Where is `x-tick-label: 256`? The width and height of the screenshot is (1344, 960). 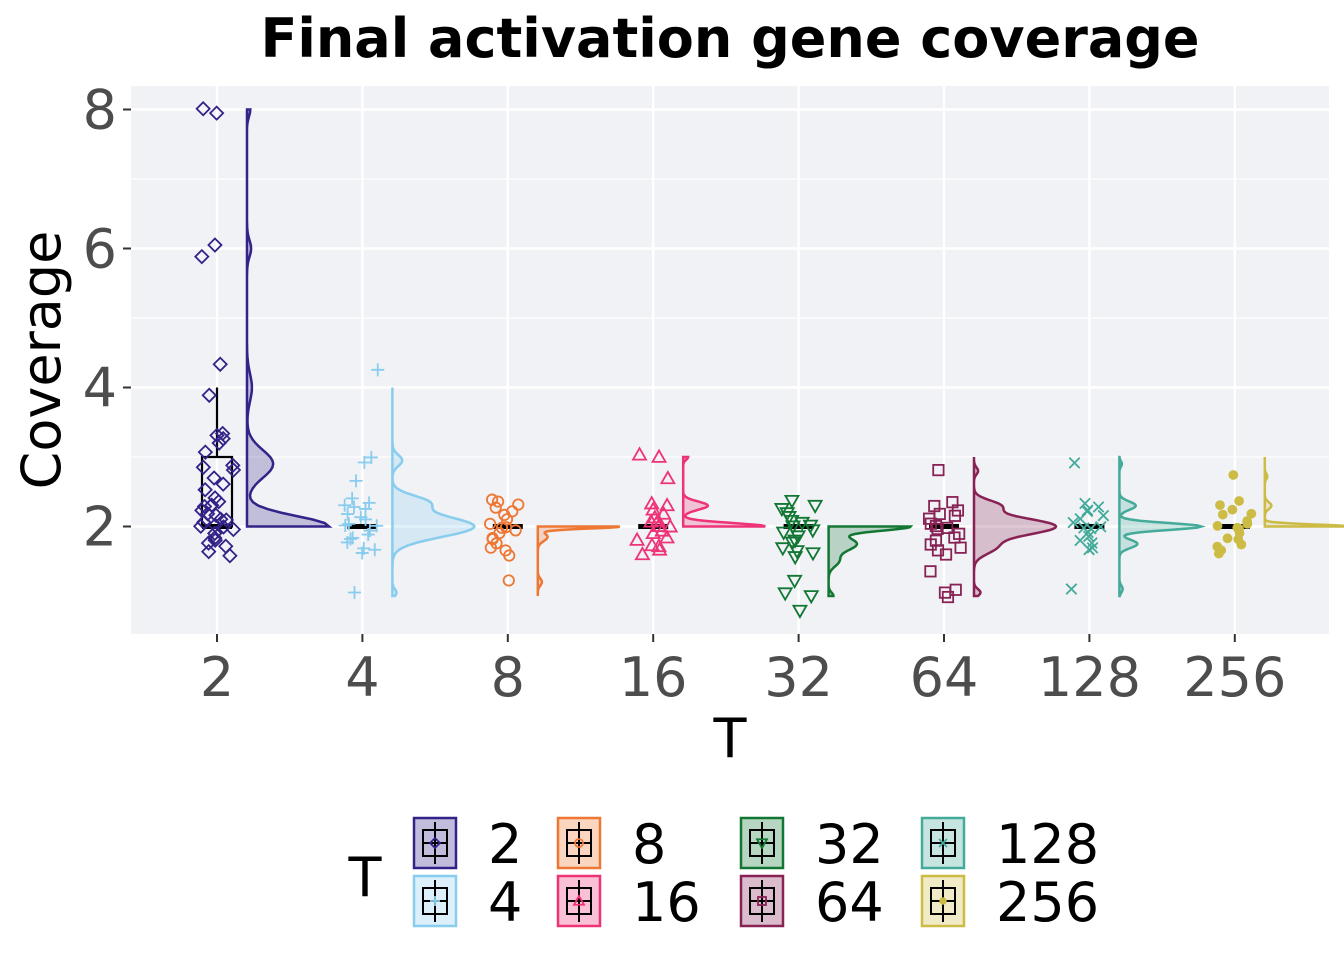 x-tick-label: 256 is located at coordinates (1234, 677).